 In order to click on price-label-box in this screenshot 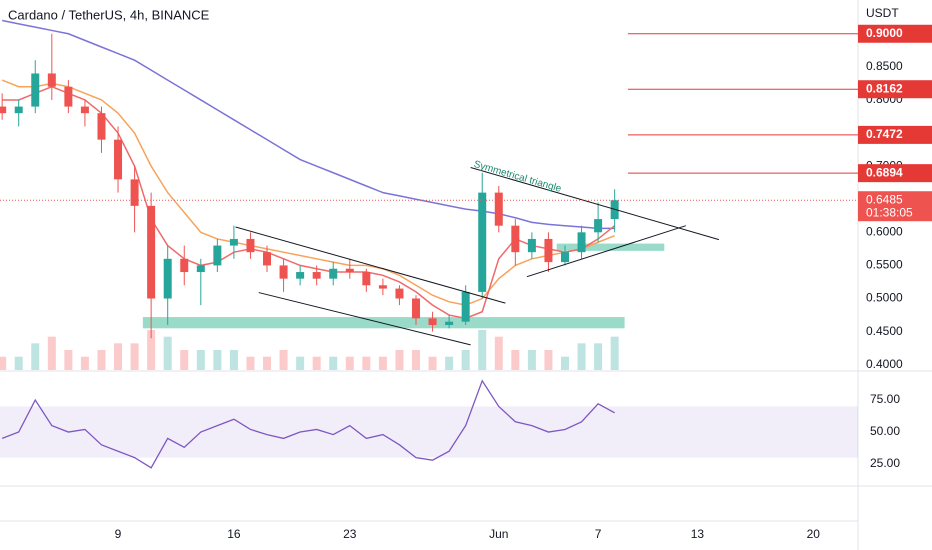, I will do `click(895, 206)`.